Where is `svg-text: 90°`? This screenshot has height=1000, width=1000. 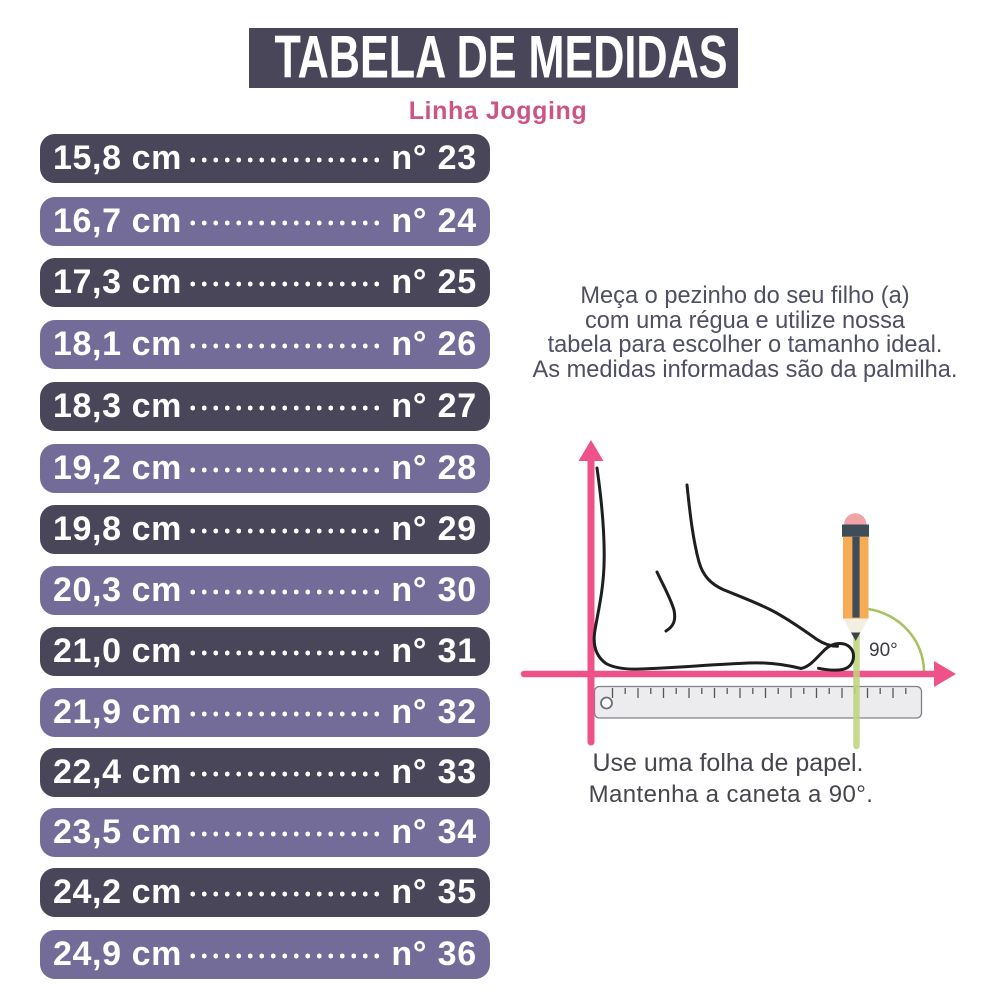
svg-text: 90° is located at coordinates (883, 650).